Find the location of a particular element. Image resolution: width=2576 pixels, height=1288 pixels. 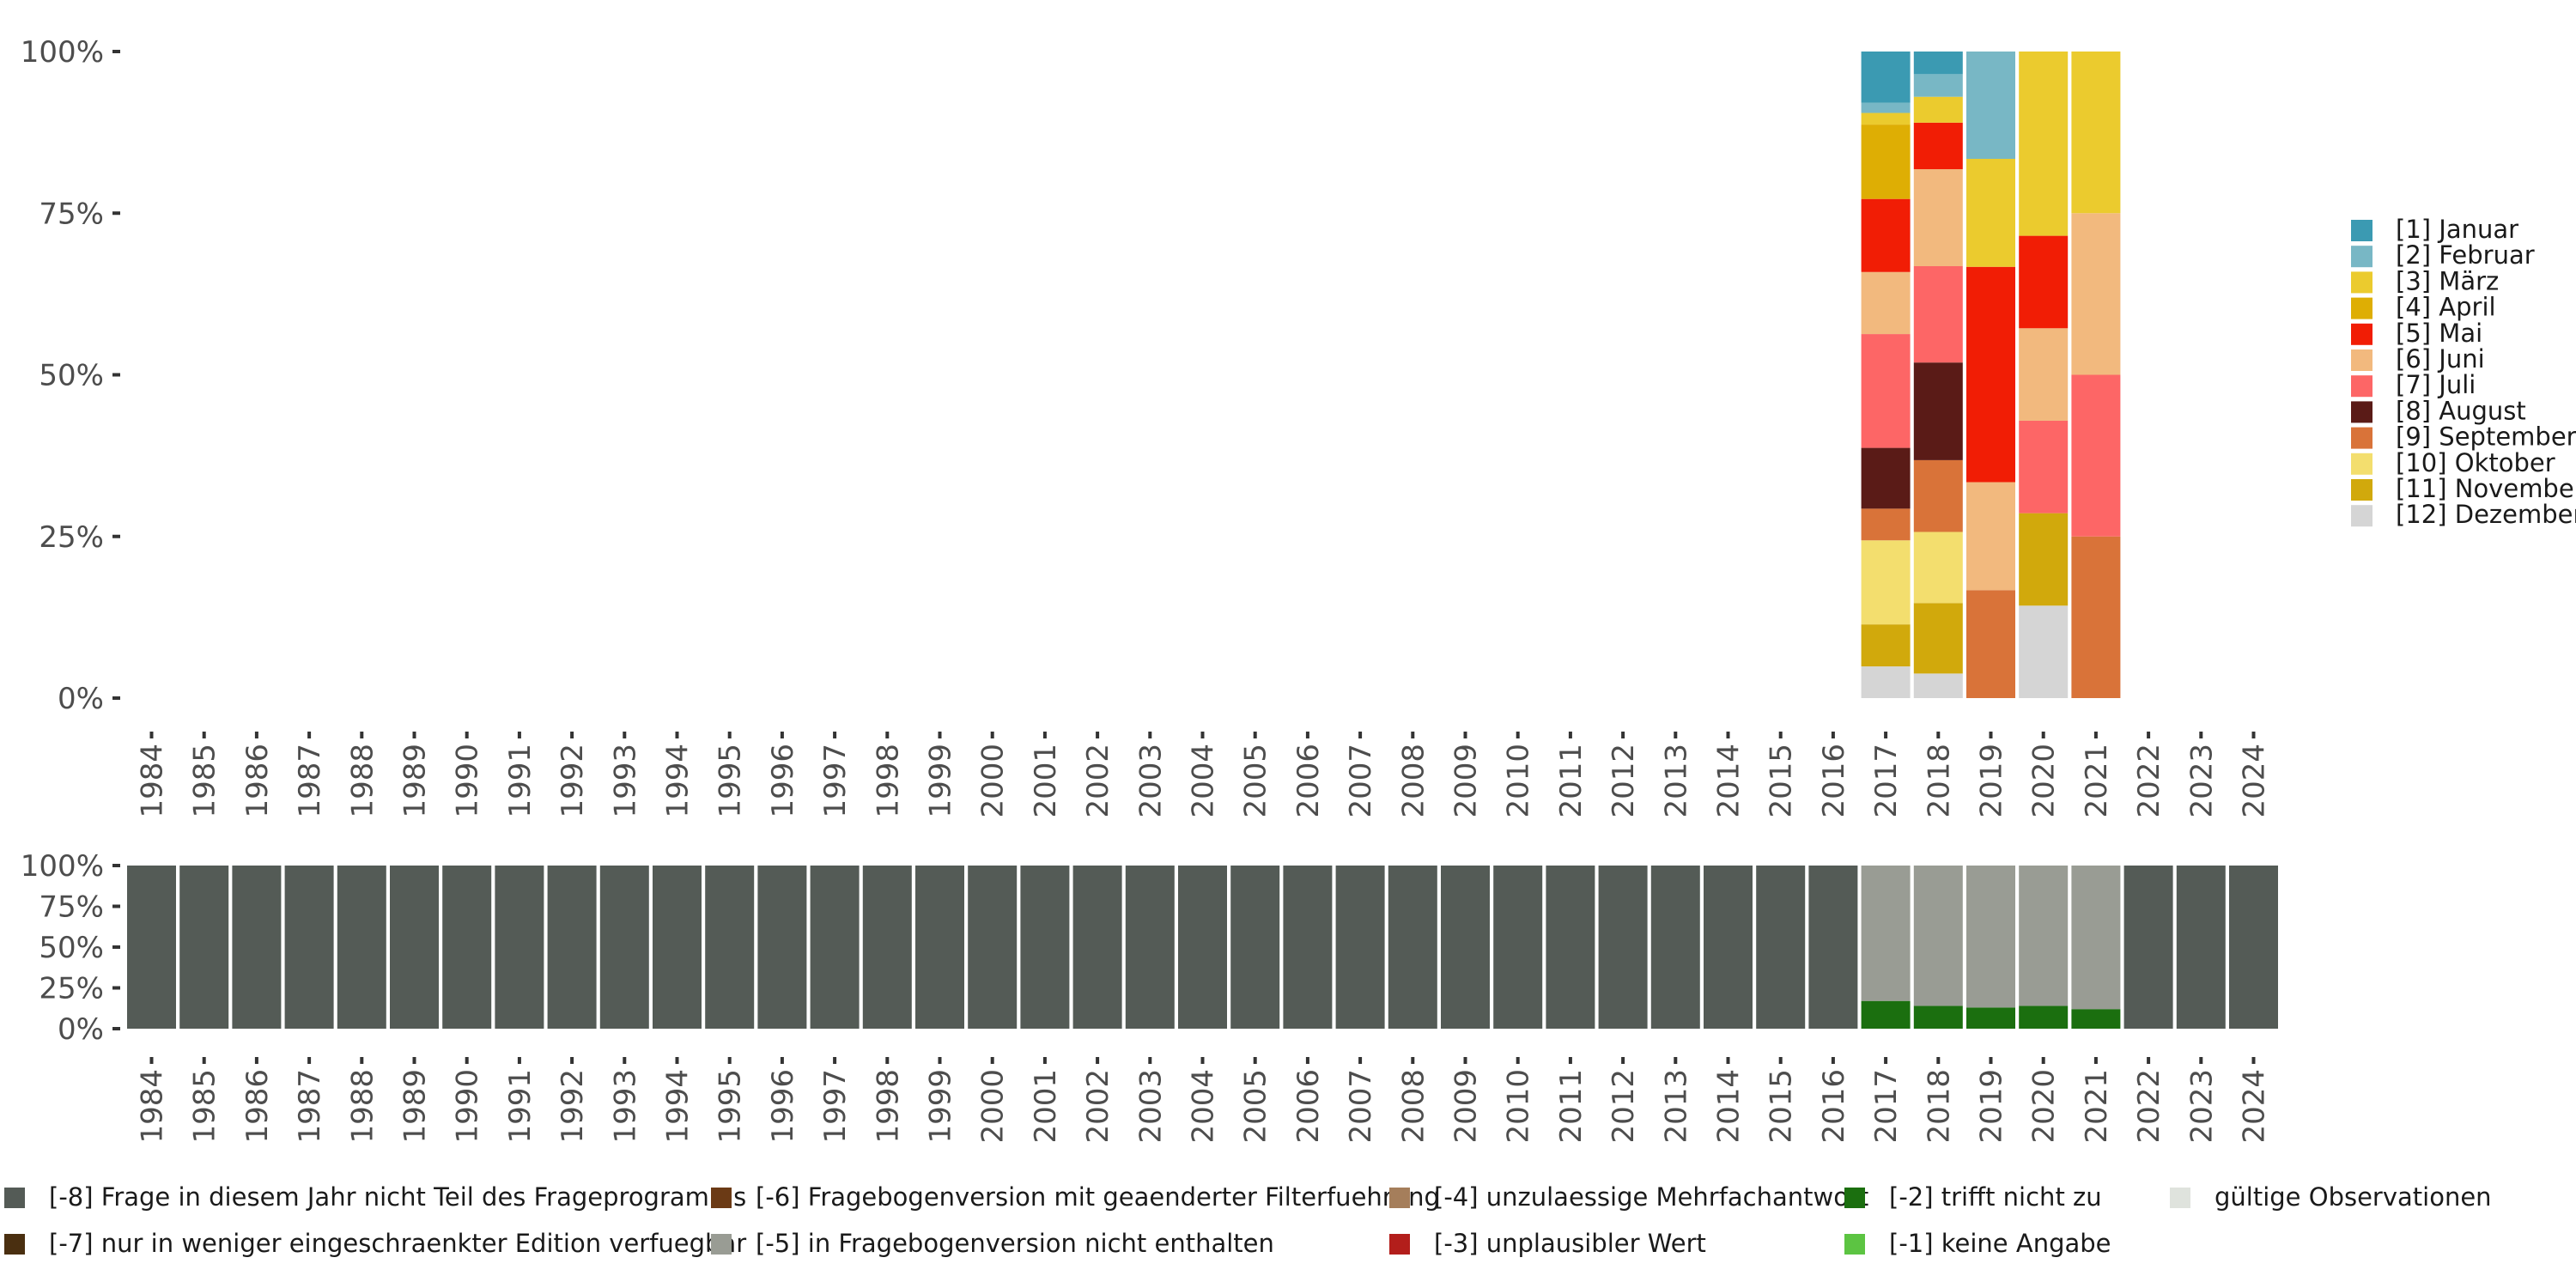

bottom-x-tick-label: 2014 is located at coordinates (1729, 1107).